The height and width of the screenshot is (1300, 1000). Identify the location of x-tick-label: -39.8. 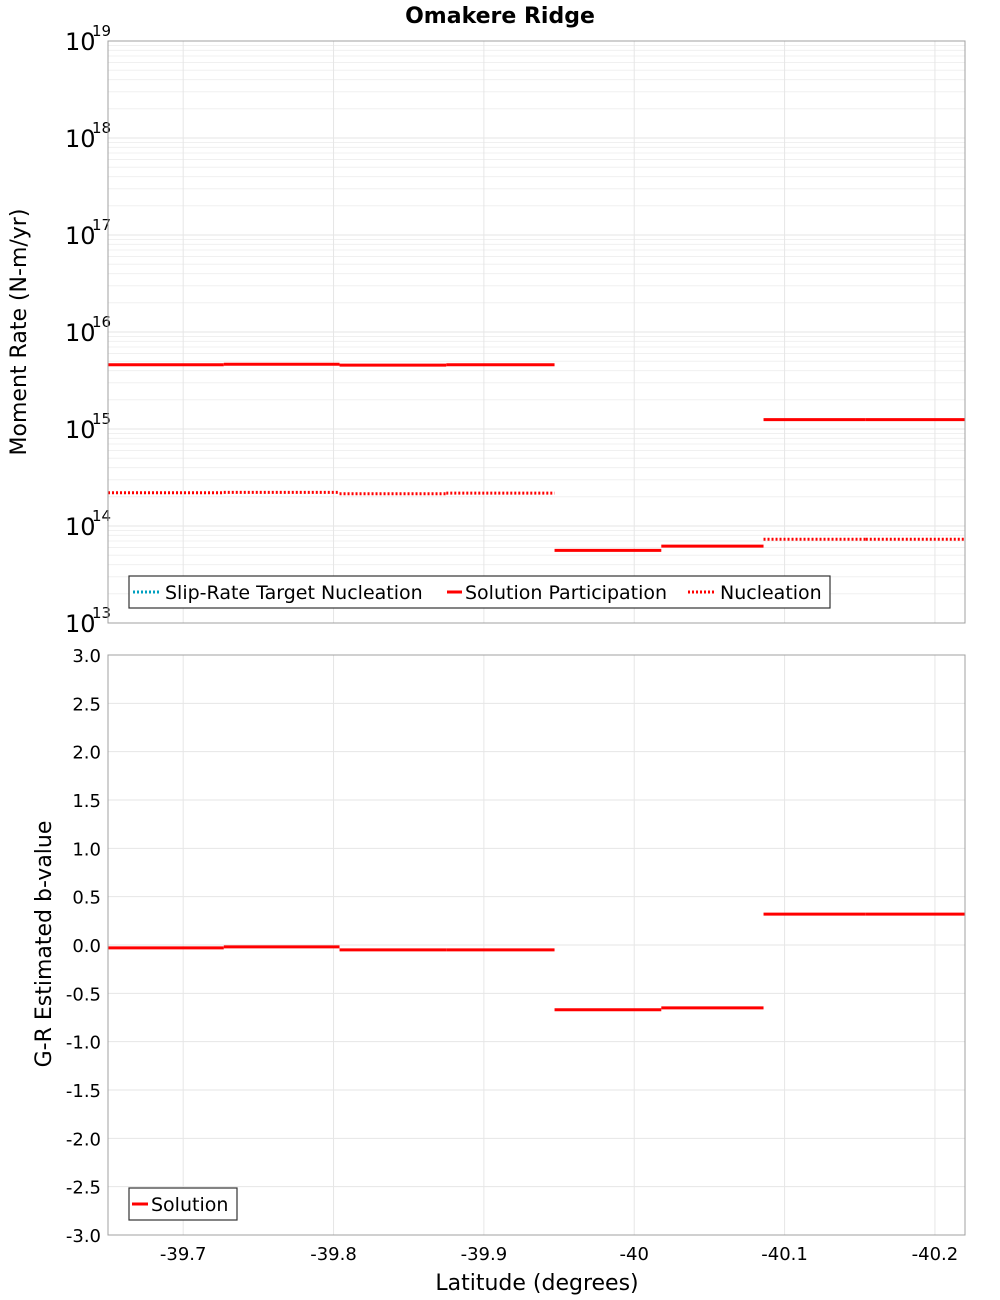
(333, 1254).